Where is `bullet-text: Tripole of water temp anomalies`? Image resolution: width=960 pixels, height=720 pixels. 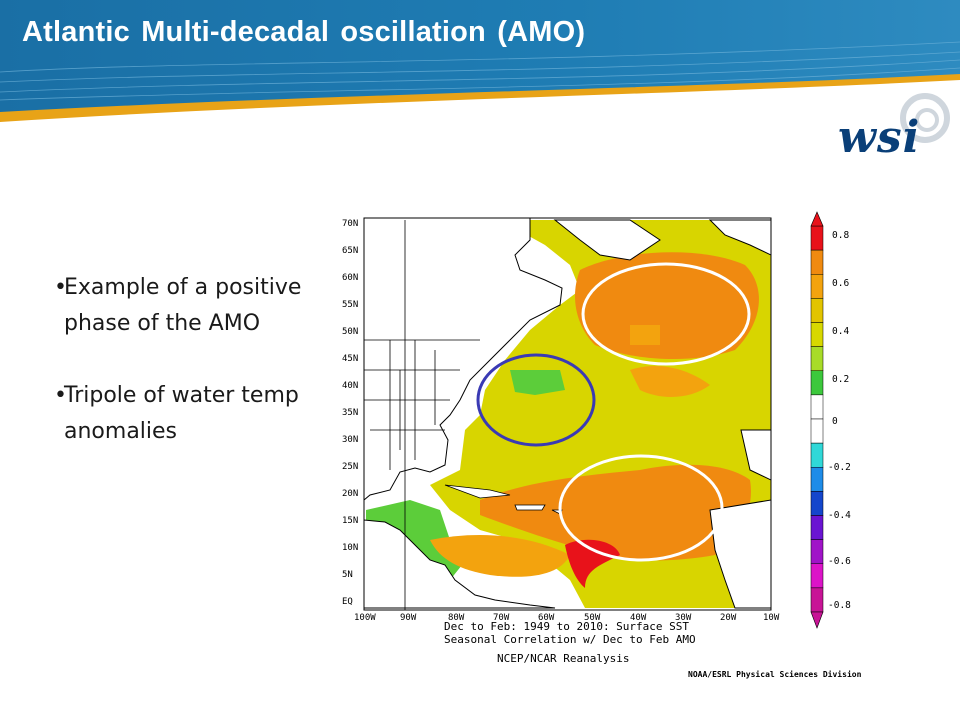
bullet-text: Tripole of water temp anomalies is located at coordinates (181, 413).